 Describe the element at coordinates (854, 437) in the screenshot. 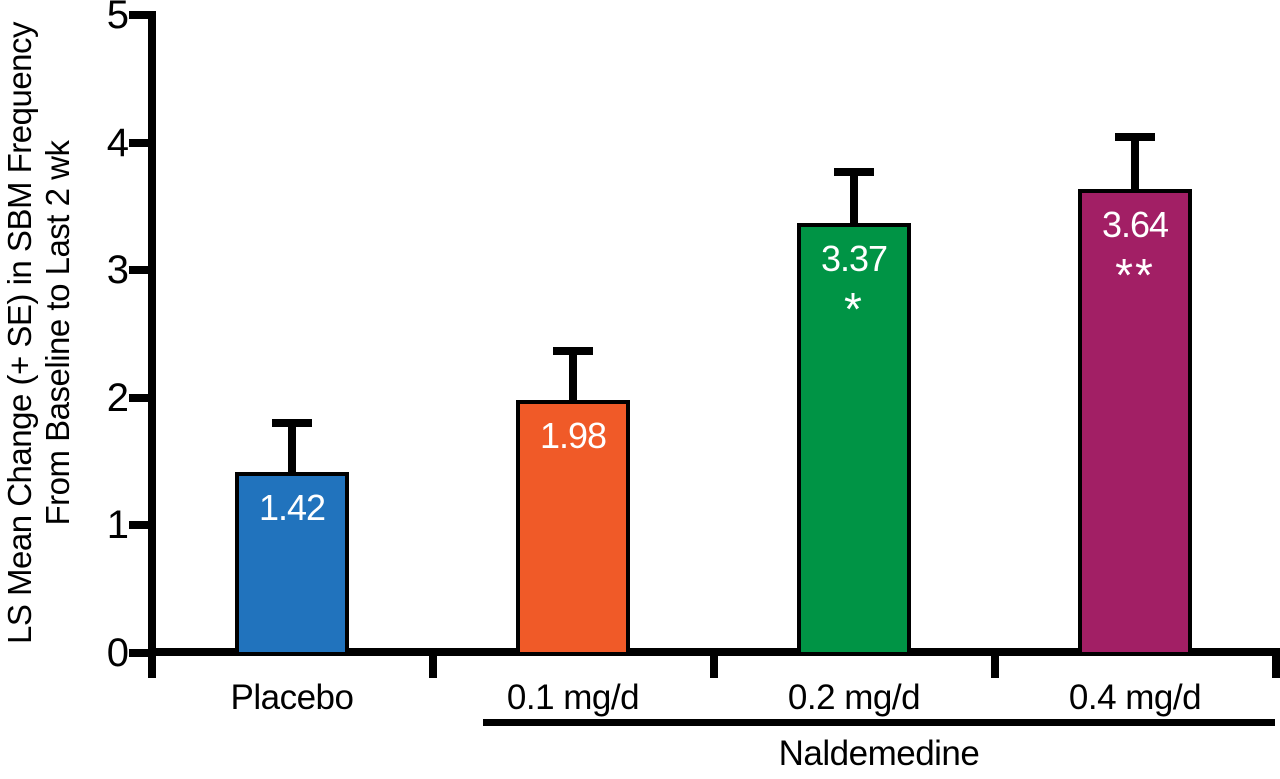

I see `bar-0-2-mg-d` at that location.